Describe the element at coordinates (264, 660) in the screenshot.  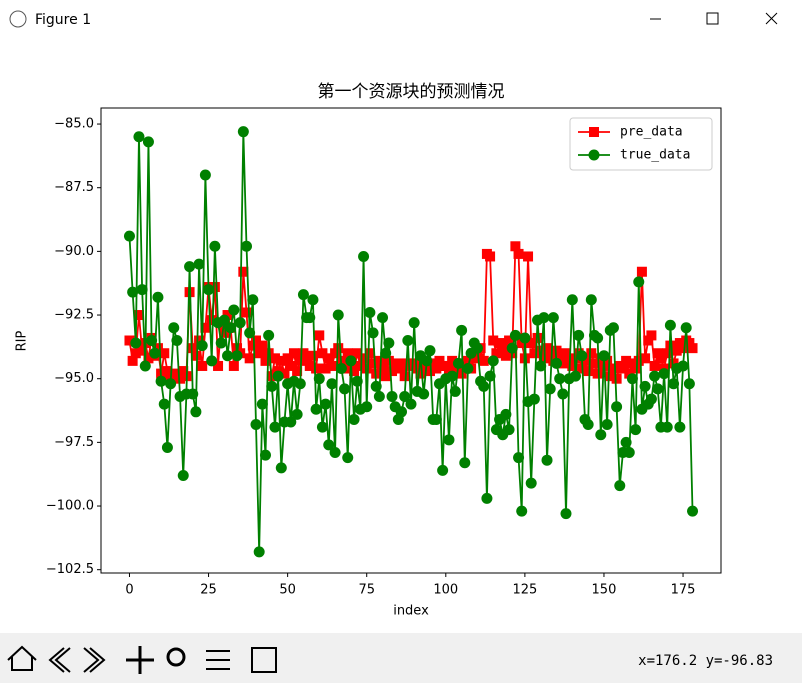
I see `save-button` at that location.